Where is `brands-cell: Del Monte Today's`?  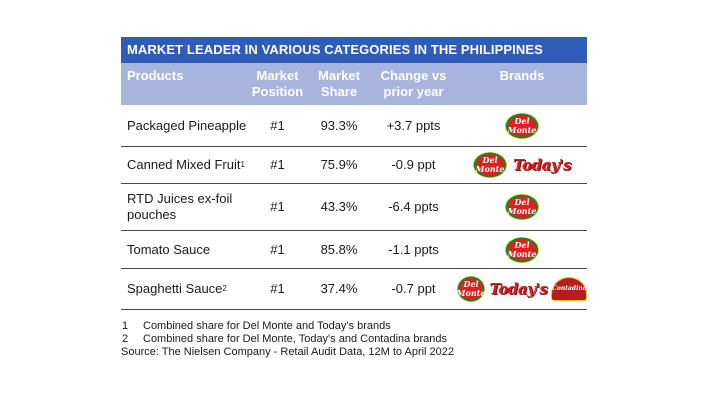
brands-cell: Del Monte Today's is located at coordinates (522, 165).